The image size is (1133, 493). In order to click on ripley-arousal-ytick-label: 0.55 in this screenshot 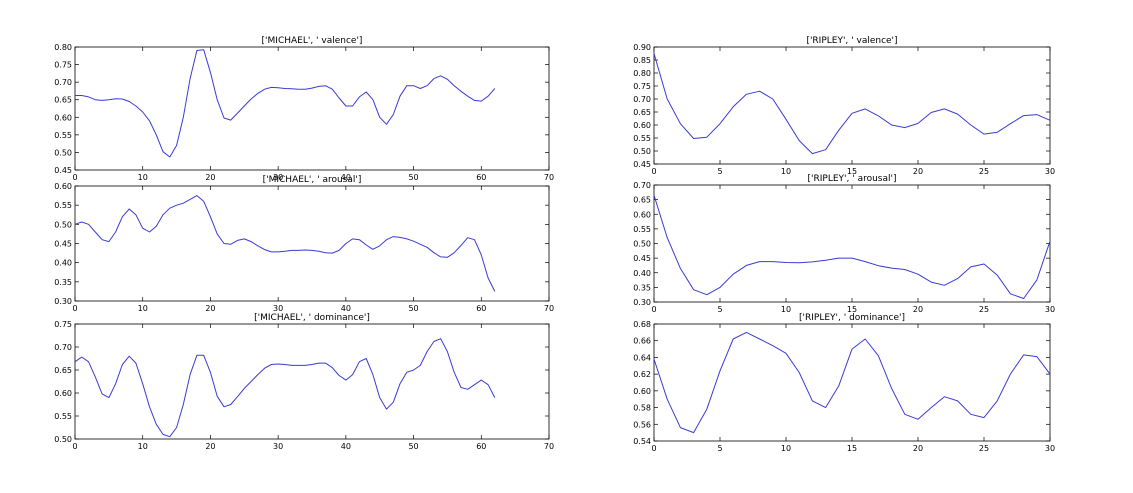, I will do `click(642, 229)`.